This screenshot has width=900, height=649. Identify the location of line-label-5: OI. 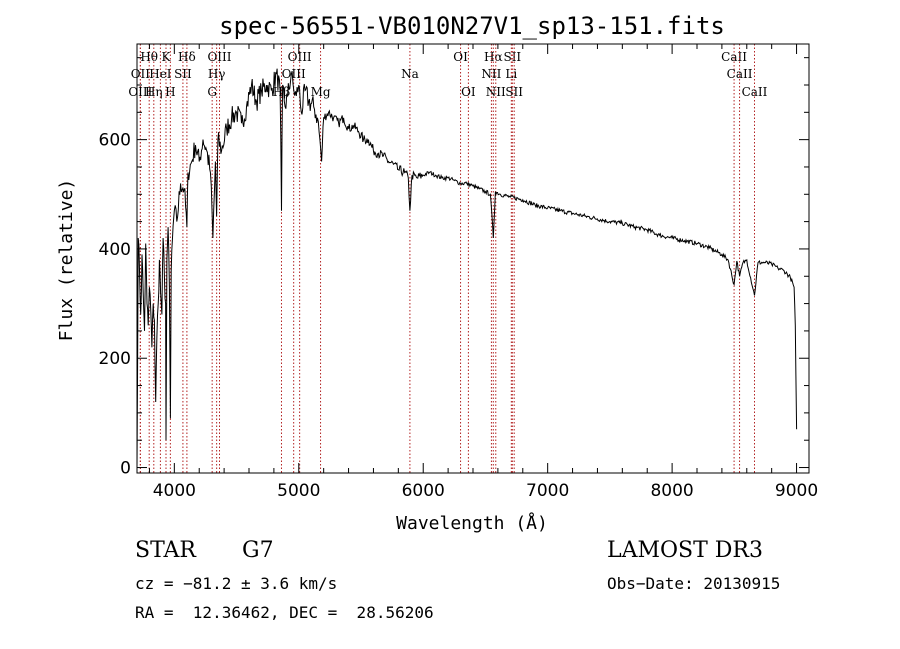
(460, 57).